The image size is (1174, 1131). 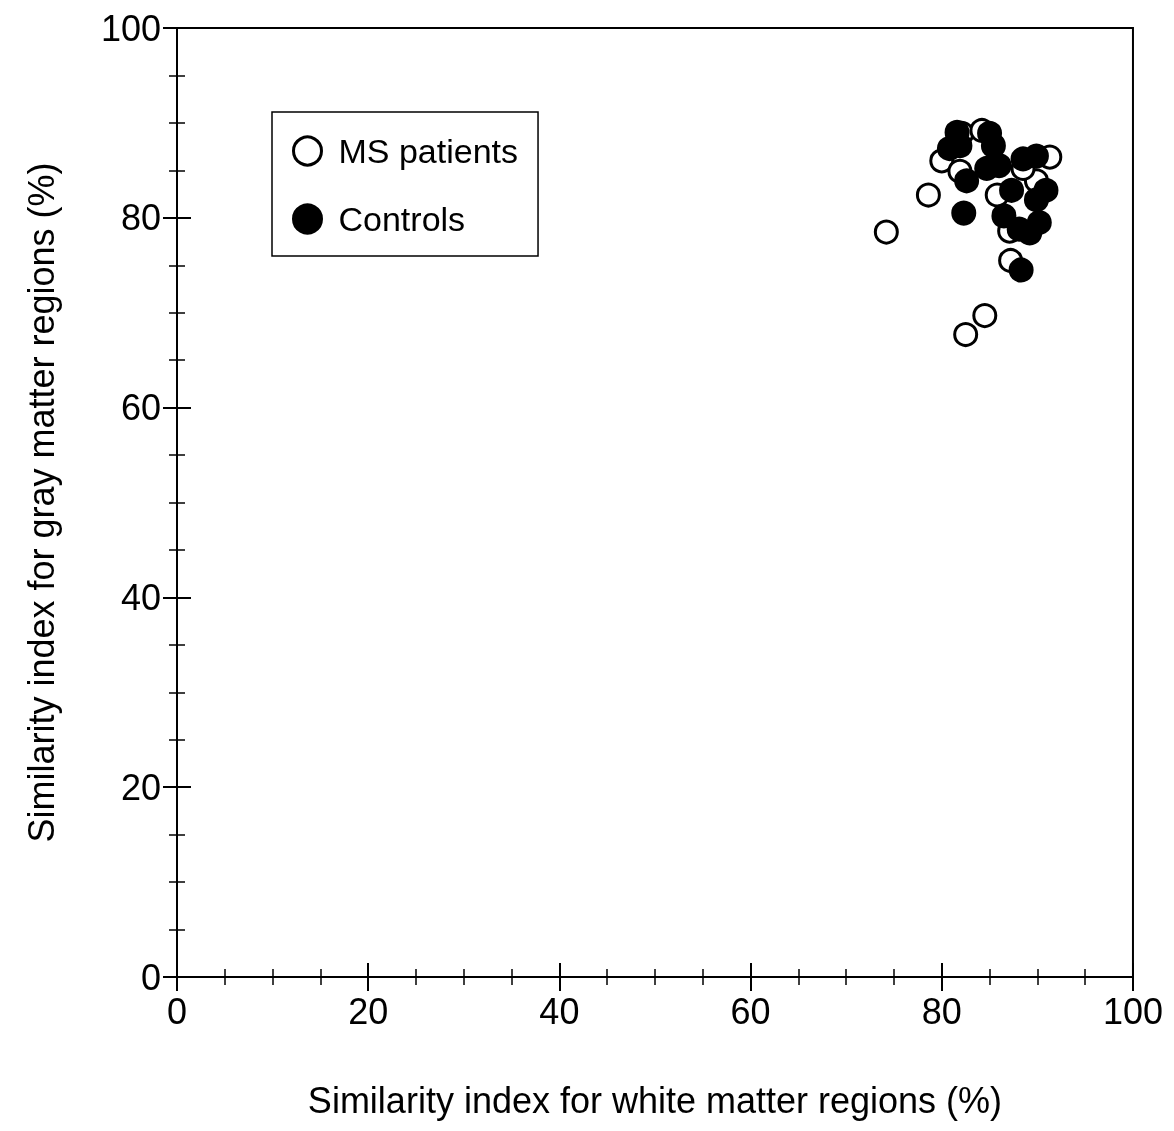 I want to click on x-tick-label: 20, so click(x=368, y=1011).